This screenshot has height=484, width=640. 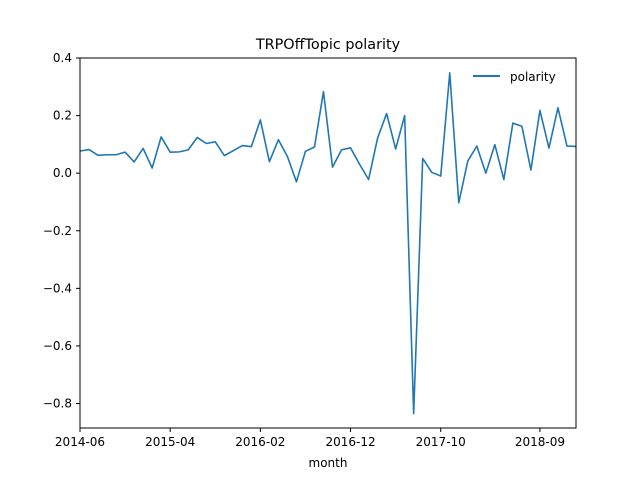 What do you see at coordinates (62, 58) in the screenshot?
I see `y-tick-label: 0.4` at bounding box center [62, 58].